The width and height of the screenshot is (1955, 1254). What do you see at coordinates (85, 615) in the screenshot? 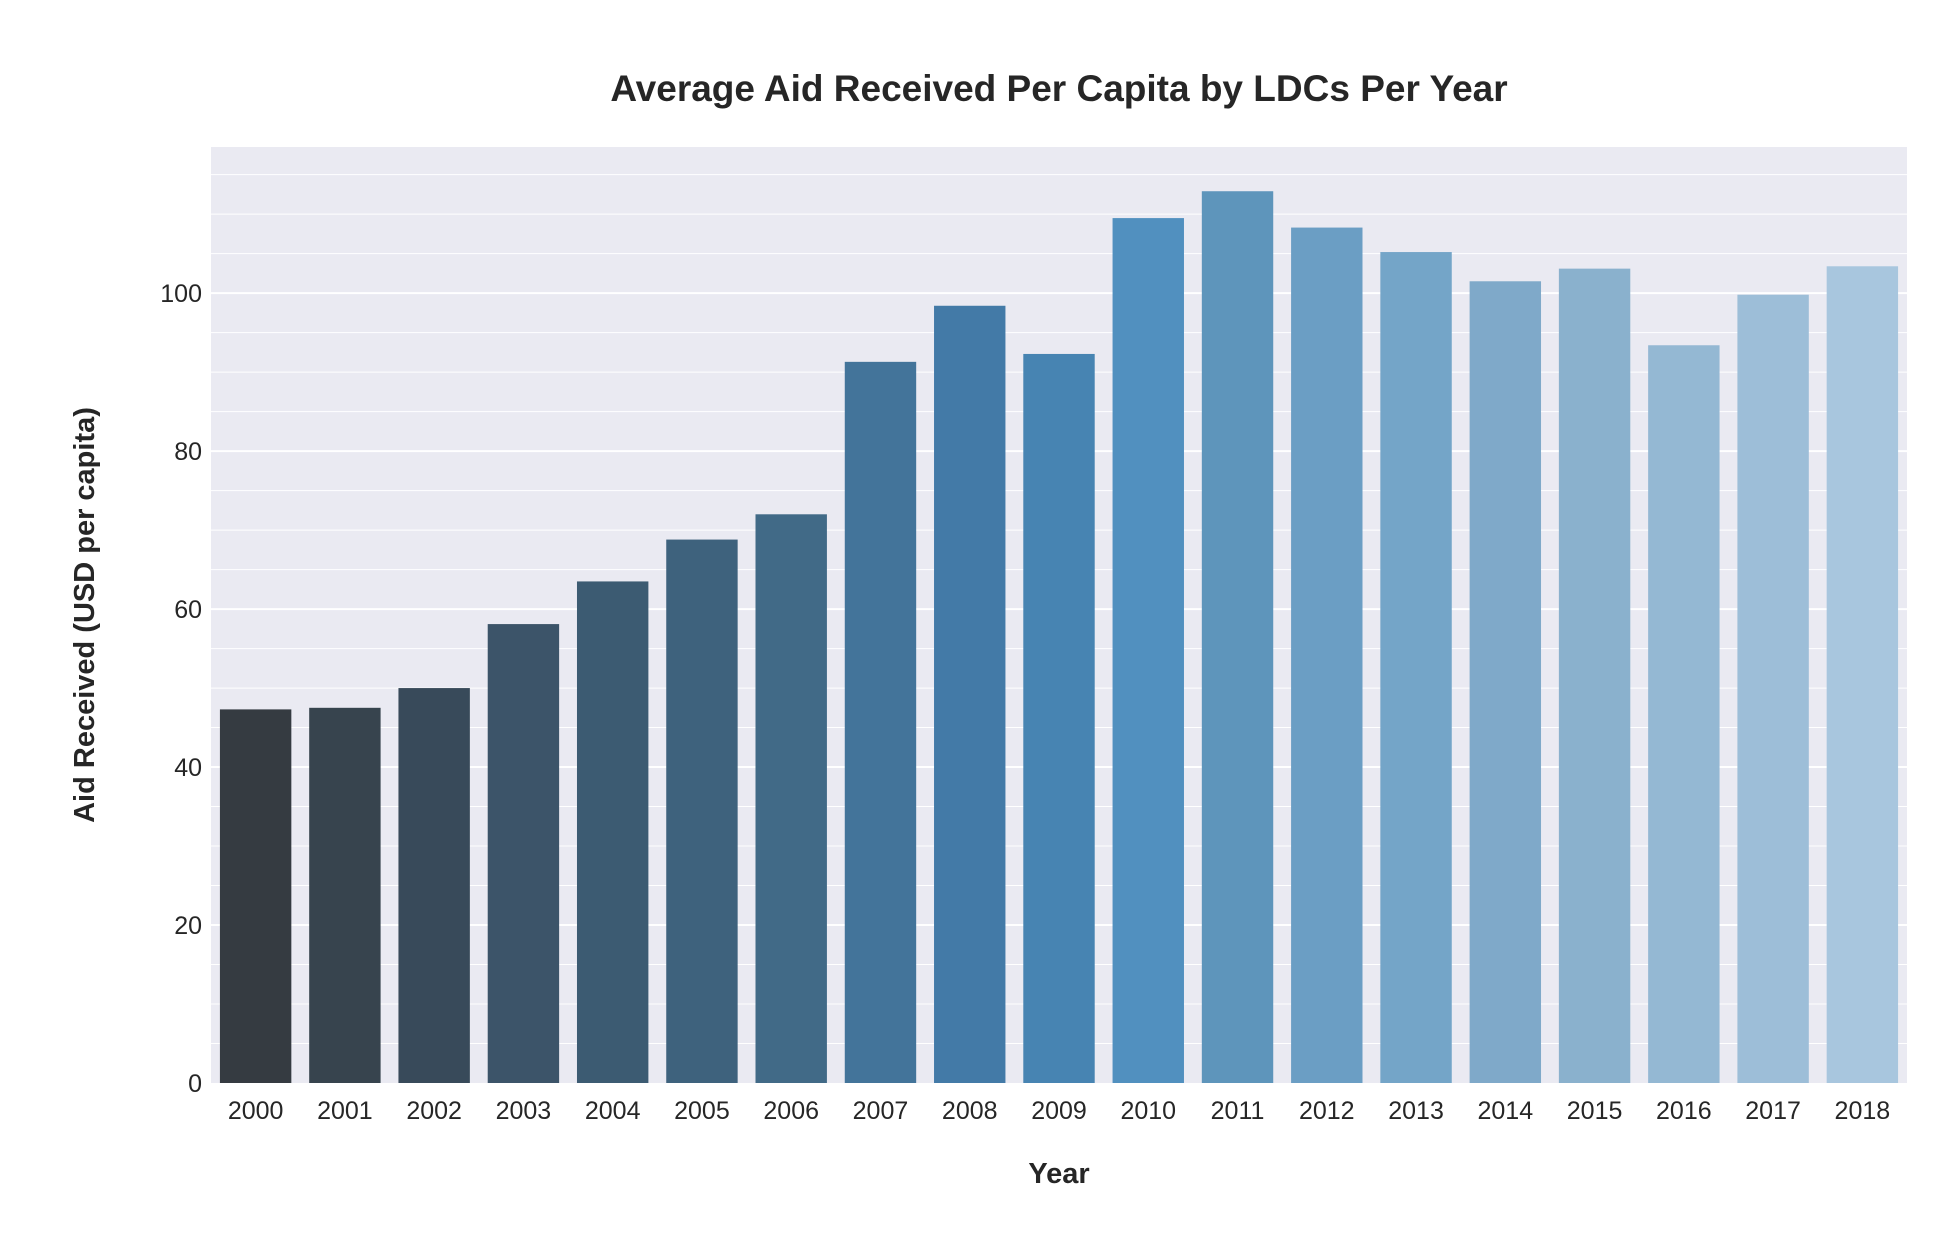
I see `y-axis-label: Aid Received (USD per capita)` at bounding box center [85, 615].